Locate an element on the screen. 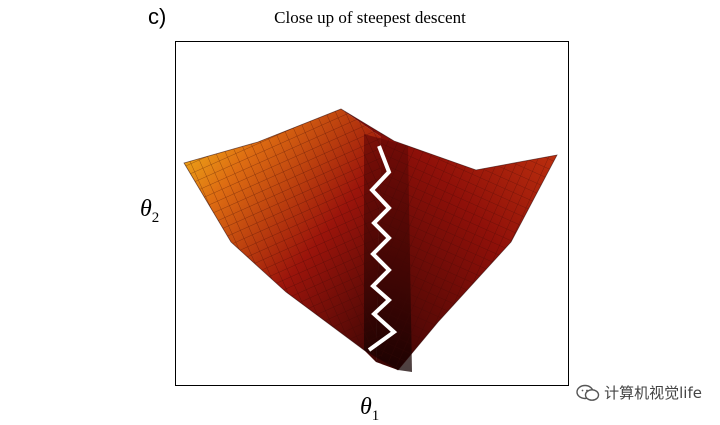 The height and width of the screenshot is (425, 720). y-axis-label: θ2 is located at coordinates (150, 211).